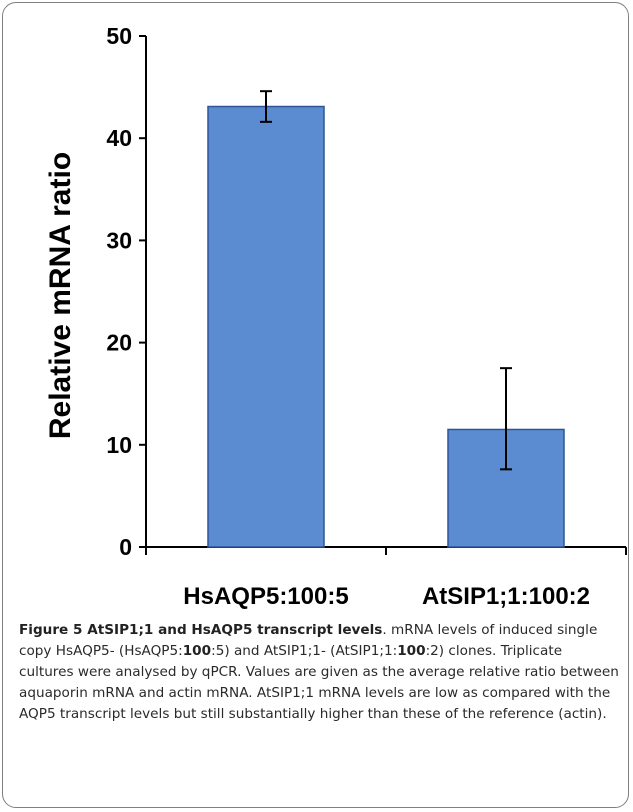 Image resolution: width=633 pixels, height=812 pixels. Describe the element at coordinates (265, 596) in the screenshot. I see `category-label: HsAQP5:100:5` at that location.